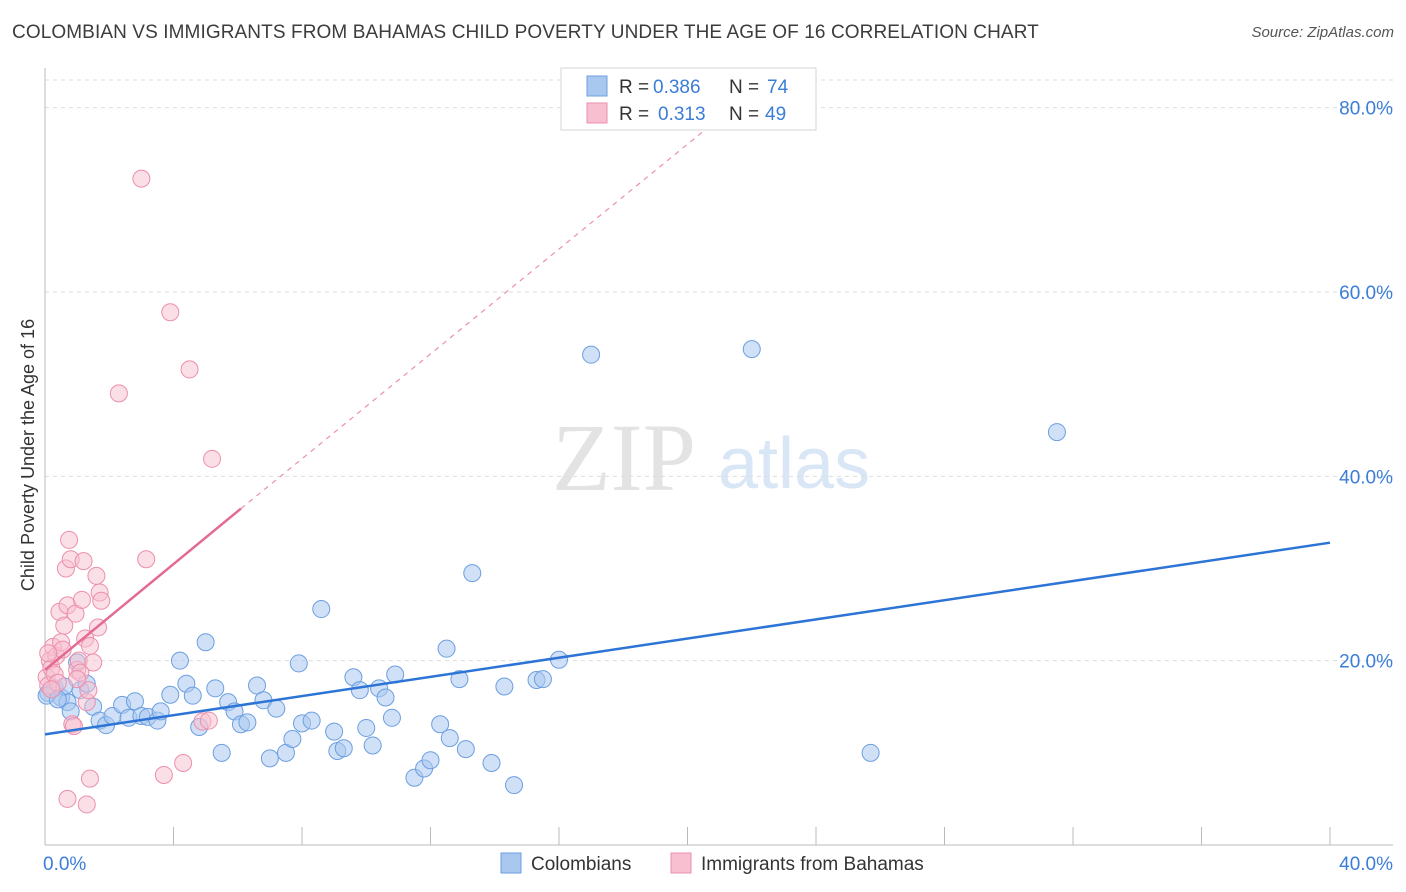 Image resolution: width=1406 pixels, height=892 pixels. Describe the element at coordinates (129, 491) in the screenshot. I see `bahamas-points` at that location.